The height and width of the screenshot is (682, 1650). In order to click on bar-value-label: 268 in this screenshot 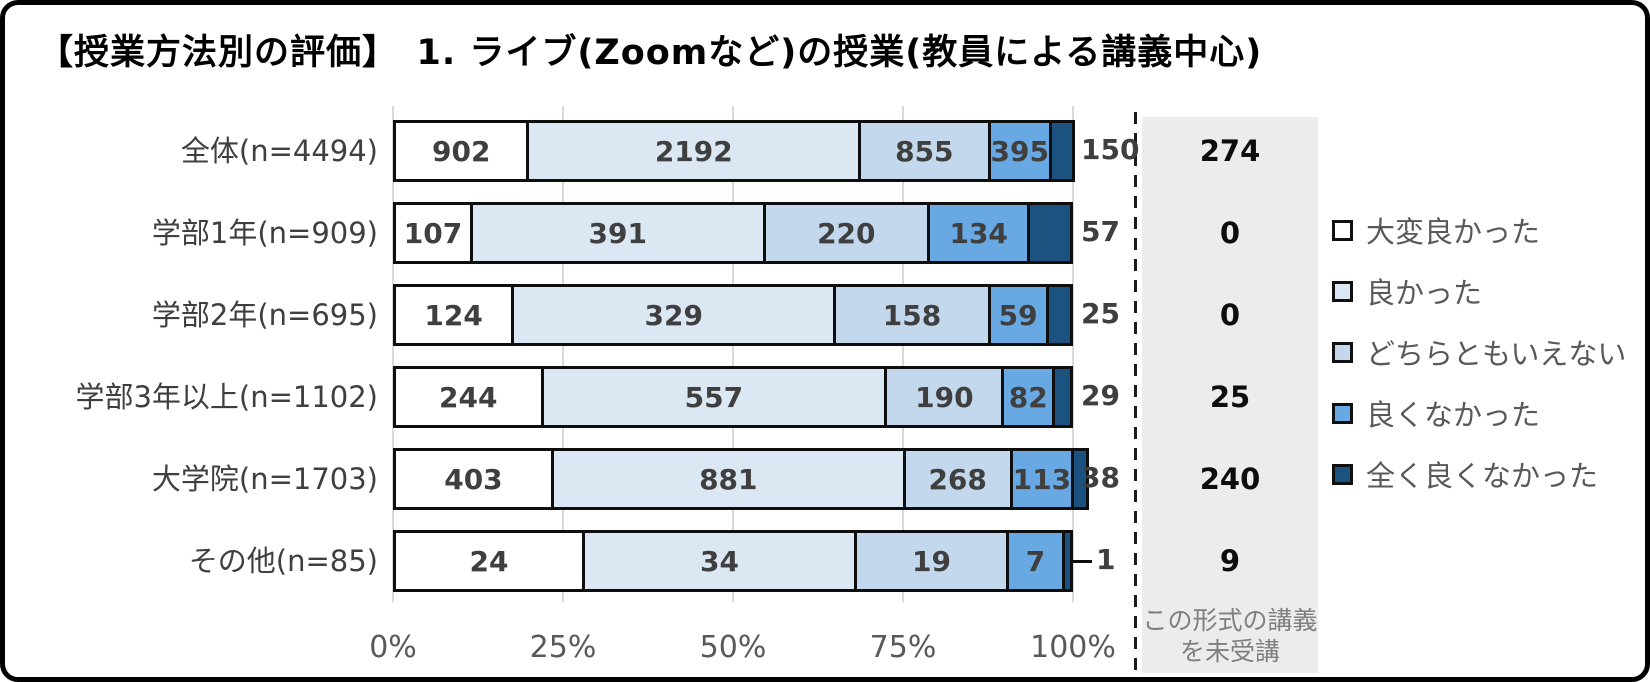, I will do `click(957, 479)`.